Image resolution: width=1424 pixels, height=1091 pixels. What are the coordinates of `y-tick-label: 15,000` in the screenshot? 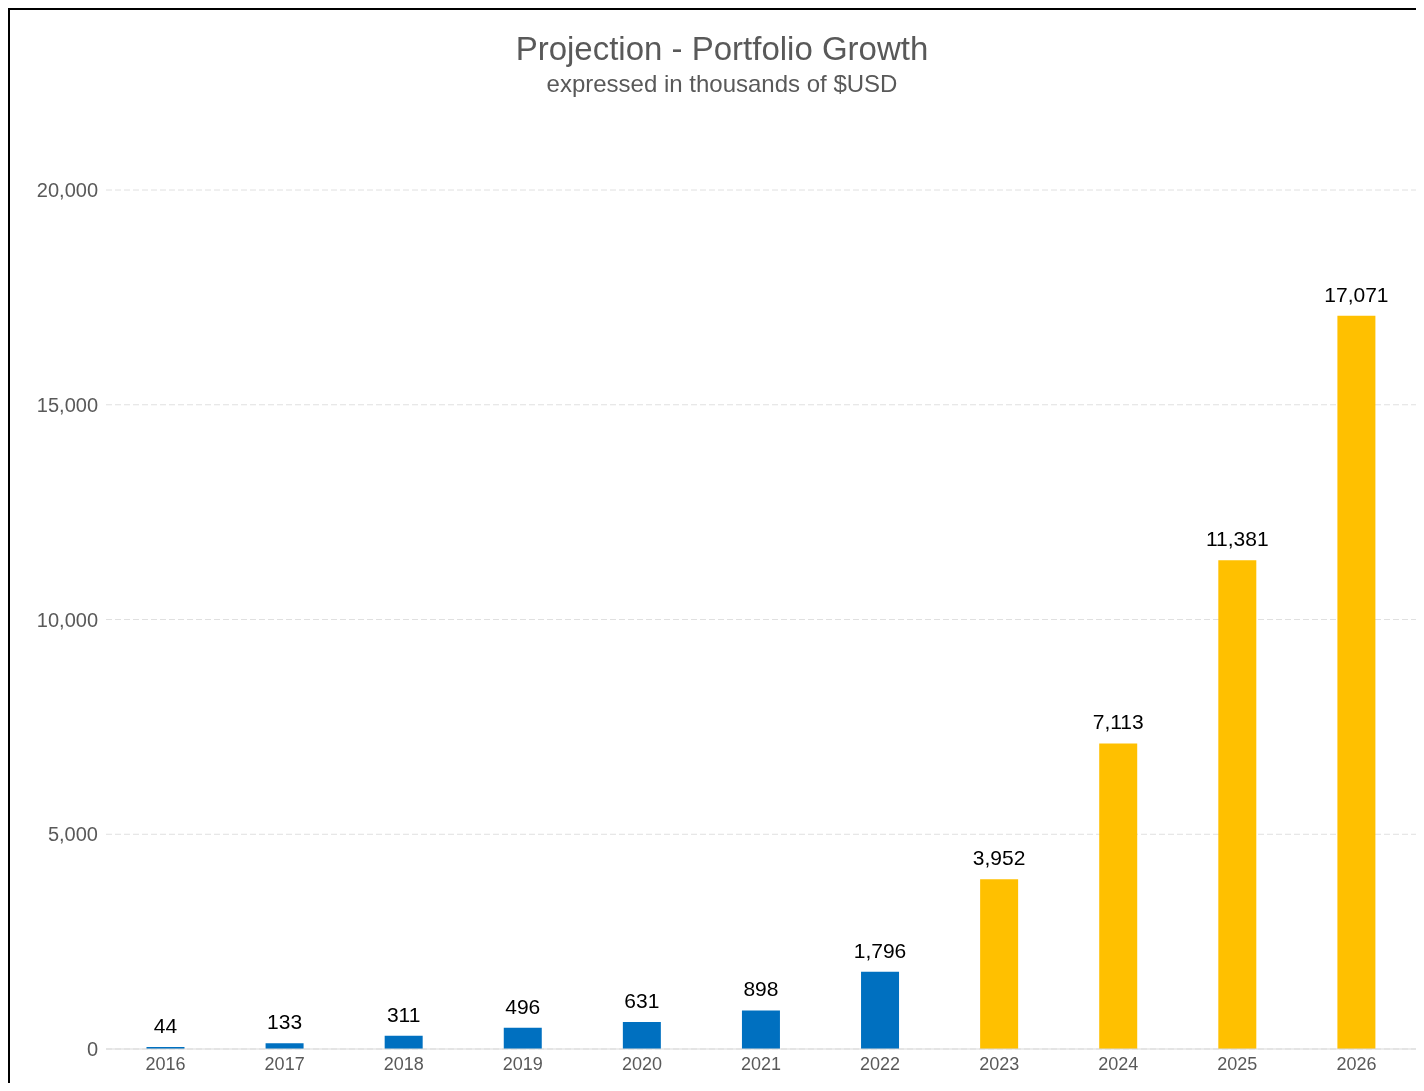 It's located at (67, 404).